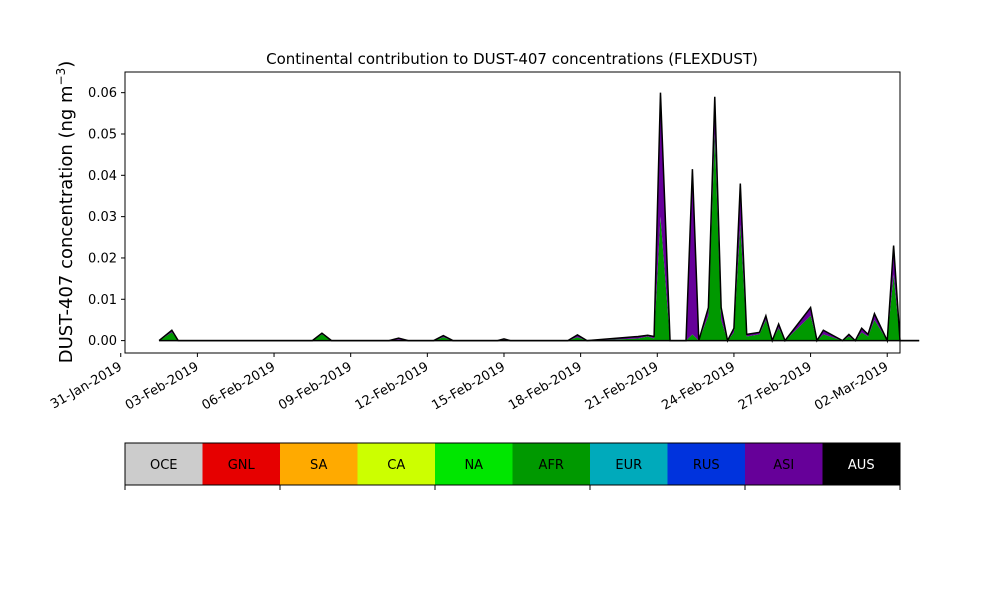 This screenshot has width=1000, height=600. Describe the element at coordinates (315, 386) in the screenshot. I see `x-tick-label: 09-Feb-2019` at that location.